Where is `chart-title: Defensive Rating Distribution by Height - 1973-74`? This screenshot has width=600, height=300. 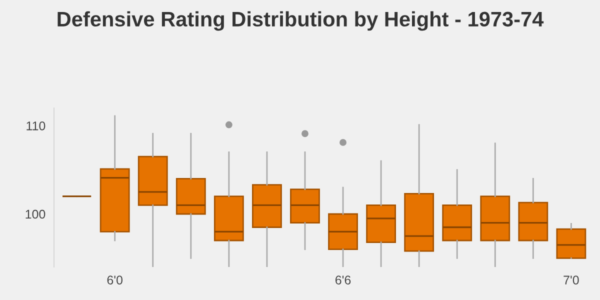 chart-title: Defensive Rating Distribution by Height - 1973-74 is located at coordinates (301, 21).